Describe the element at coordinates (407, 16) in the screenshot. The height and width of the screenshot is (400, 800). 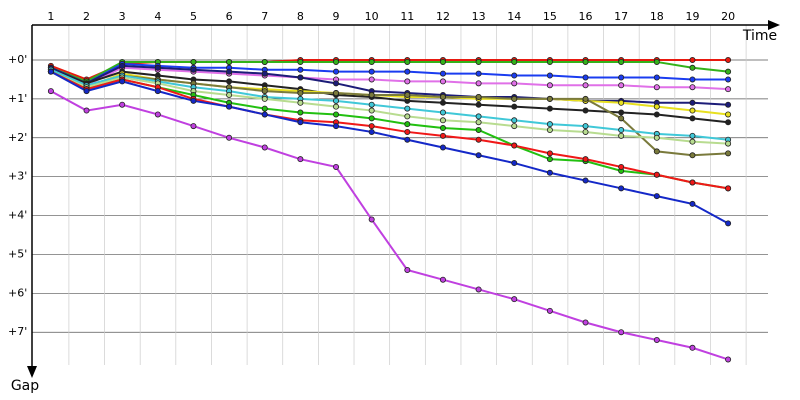
I see `x-tick-label: 11` at that location.